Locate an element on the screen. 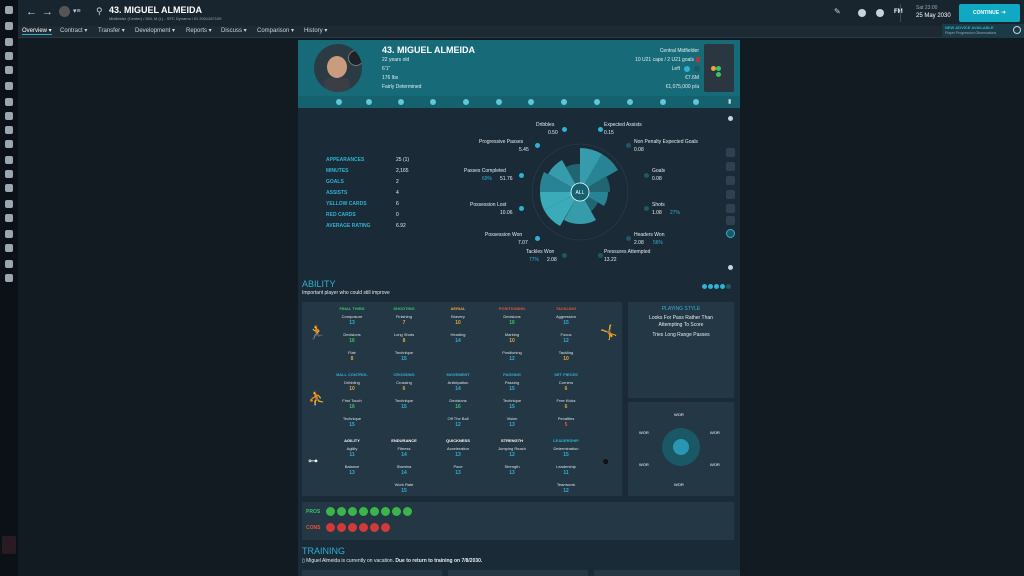  medical-icon is located at coordinates (9, 116).